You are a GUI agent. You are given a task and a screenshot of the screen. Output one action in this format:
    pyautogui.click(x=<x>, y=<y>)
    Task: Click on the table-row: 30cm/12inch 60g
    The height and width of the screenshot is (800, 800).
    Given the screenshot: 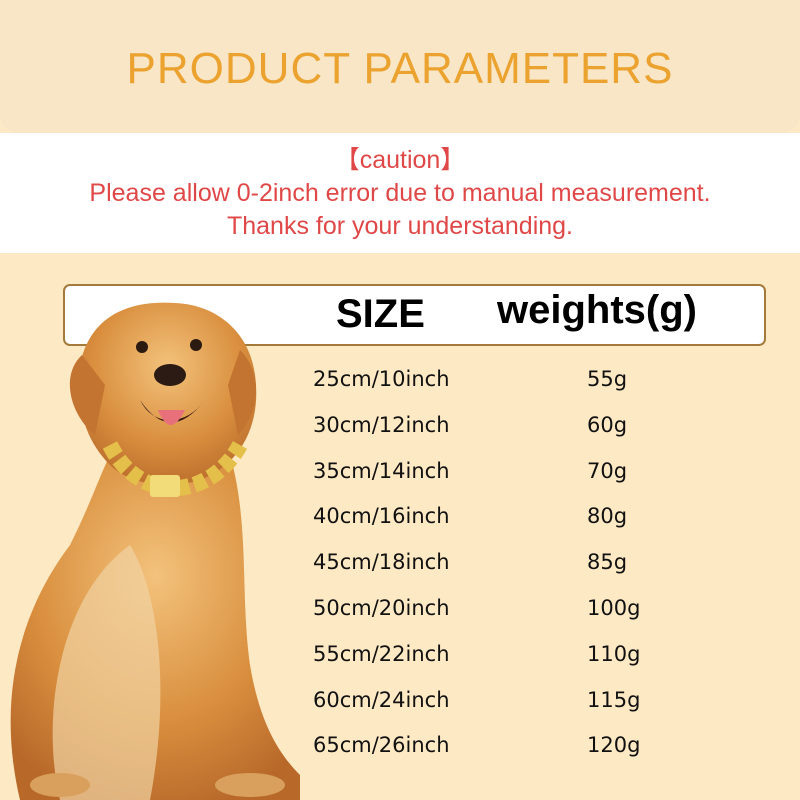 What is the action you would take?
    pyautogui.click(x=400, y=428)
    